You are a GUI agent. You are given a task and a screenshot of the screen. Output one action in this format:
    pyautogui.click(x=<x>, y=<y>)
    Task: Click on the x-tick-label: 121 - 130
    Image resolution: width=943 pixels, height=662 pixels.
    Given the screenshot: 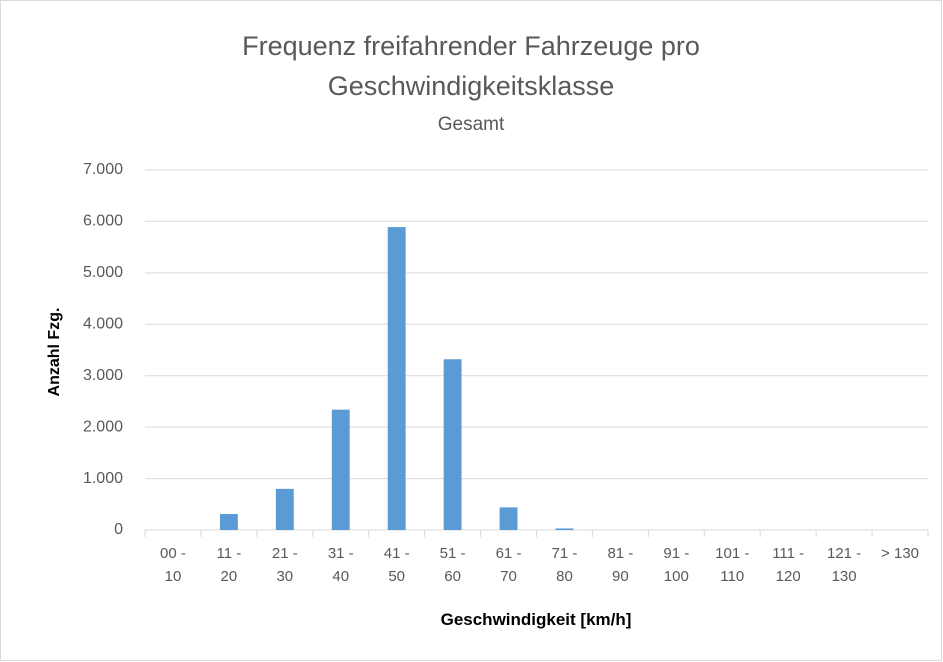 What is the action you would take?
    pyautogui.click(x=844, y=565)
    